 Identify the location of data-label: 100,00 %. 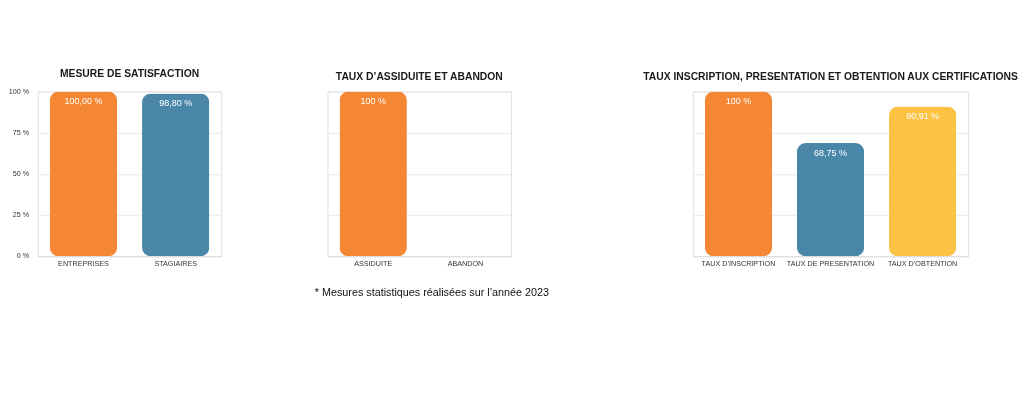
(83, 101).